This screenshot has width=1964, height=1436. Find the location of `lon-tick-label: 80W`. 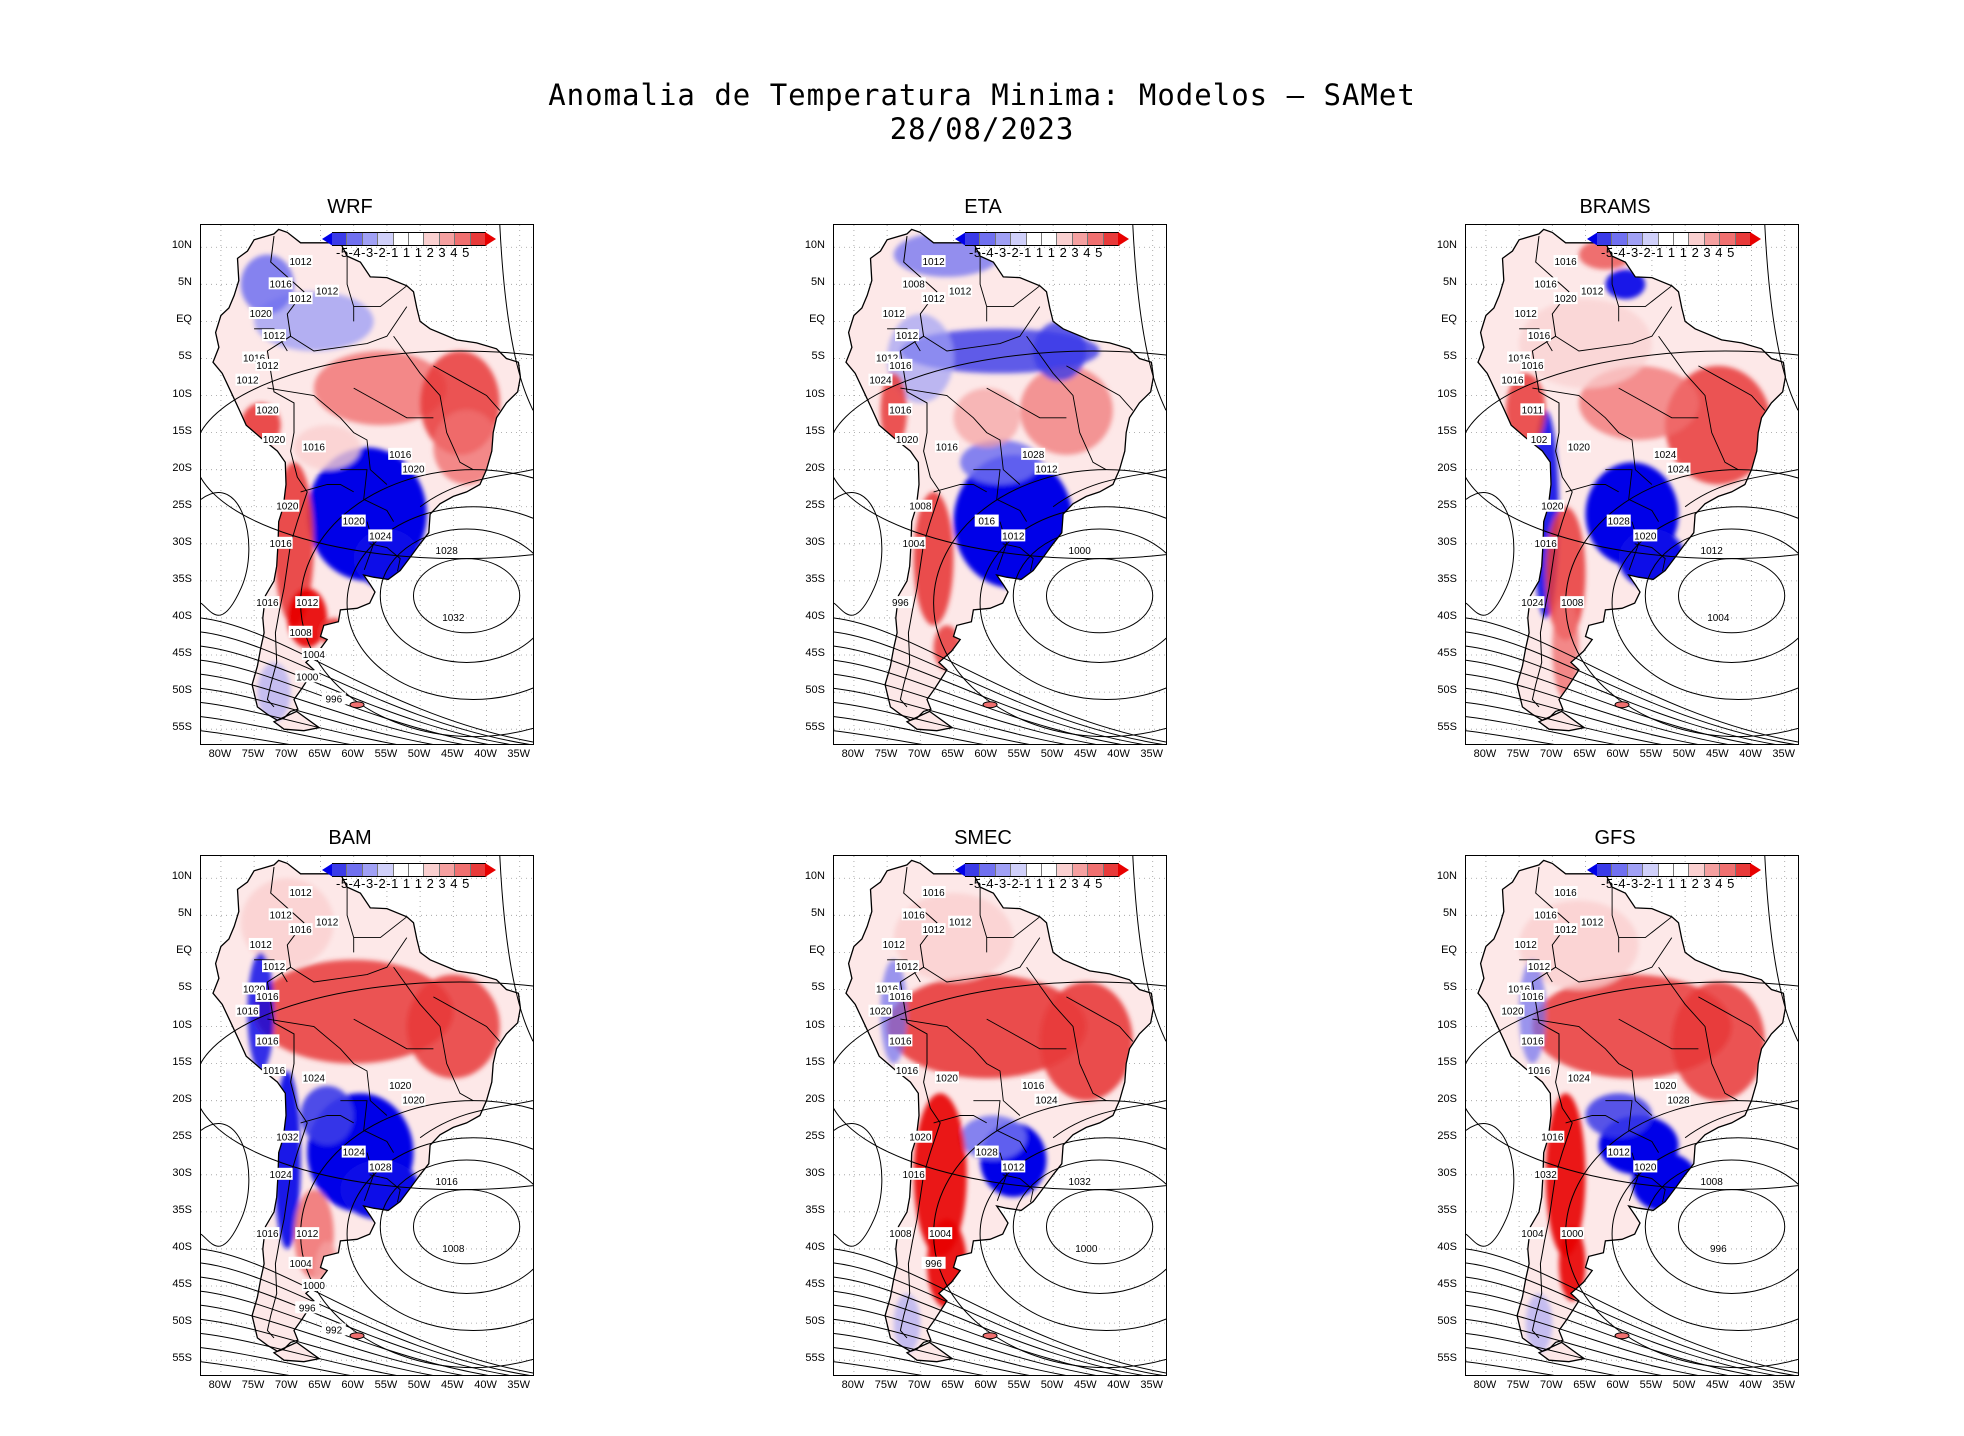

lon-tick-label: 80W is located at coordinates (220, 754).